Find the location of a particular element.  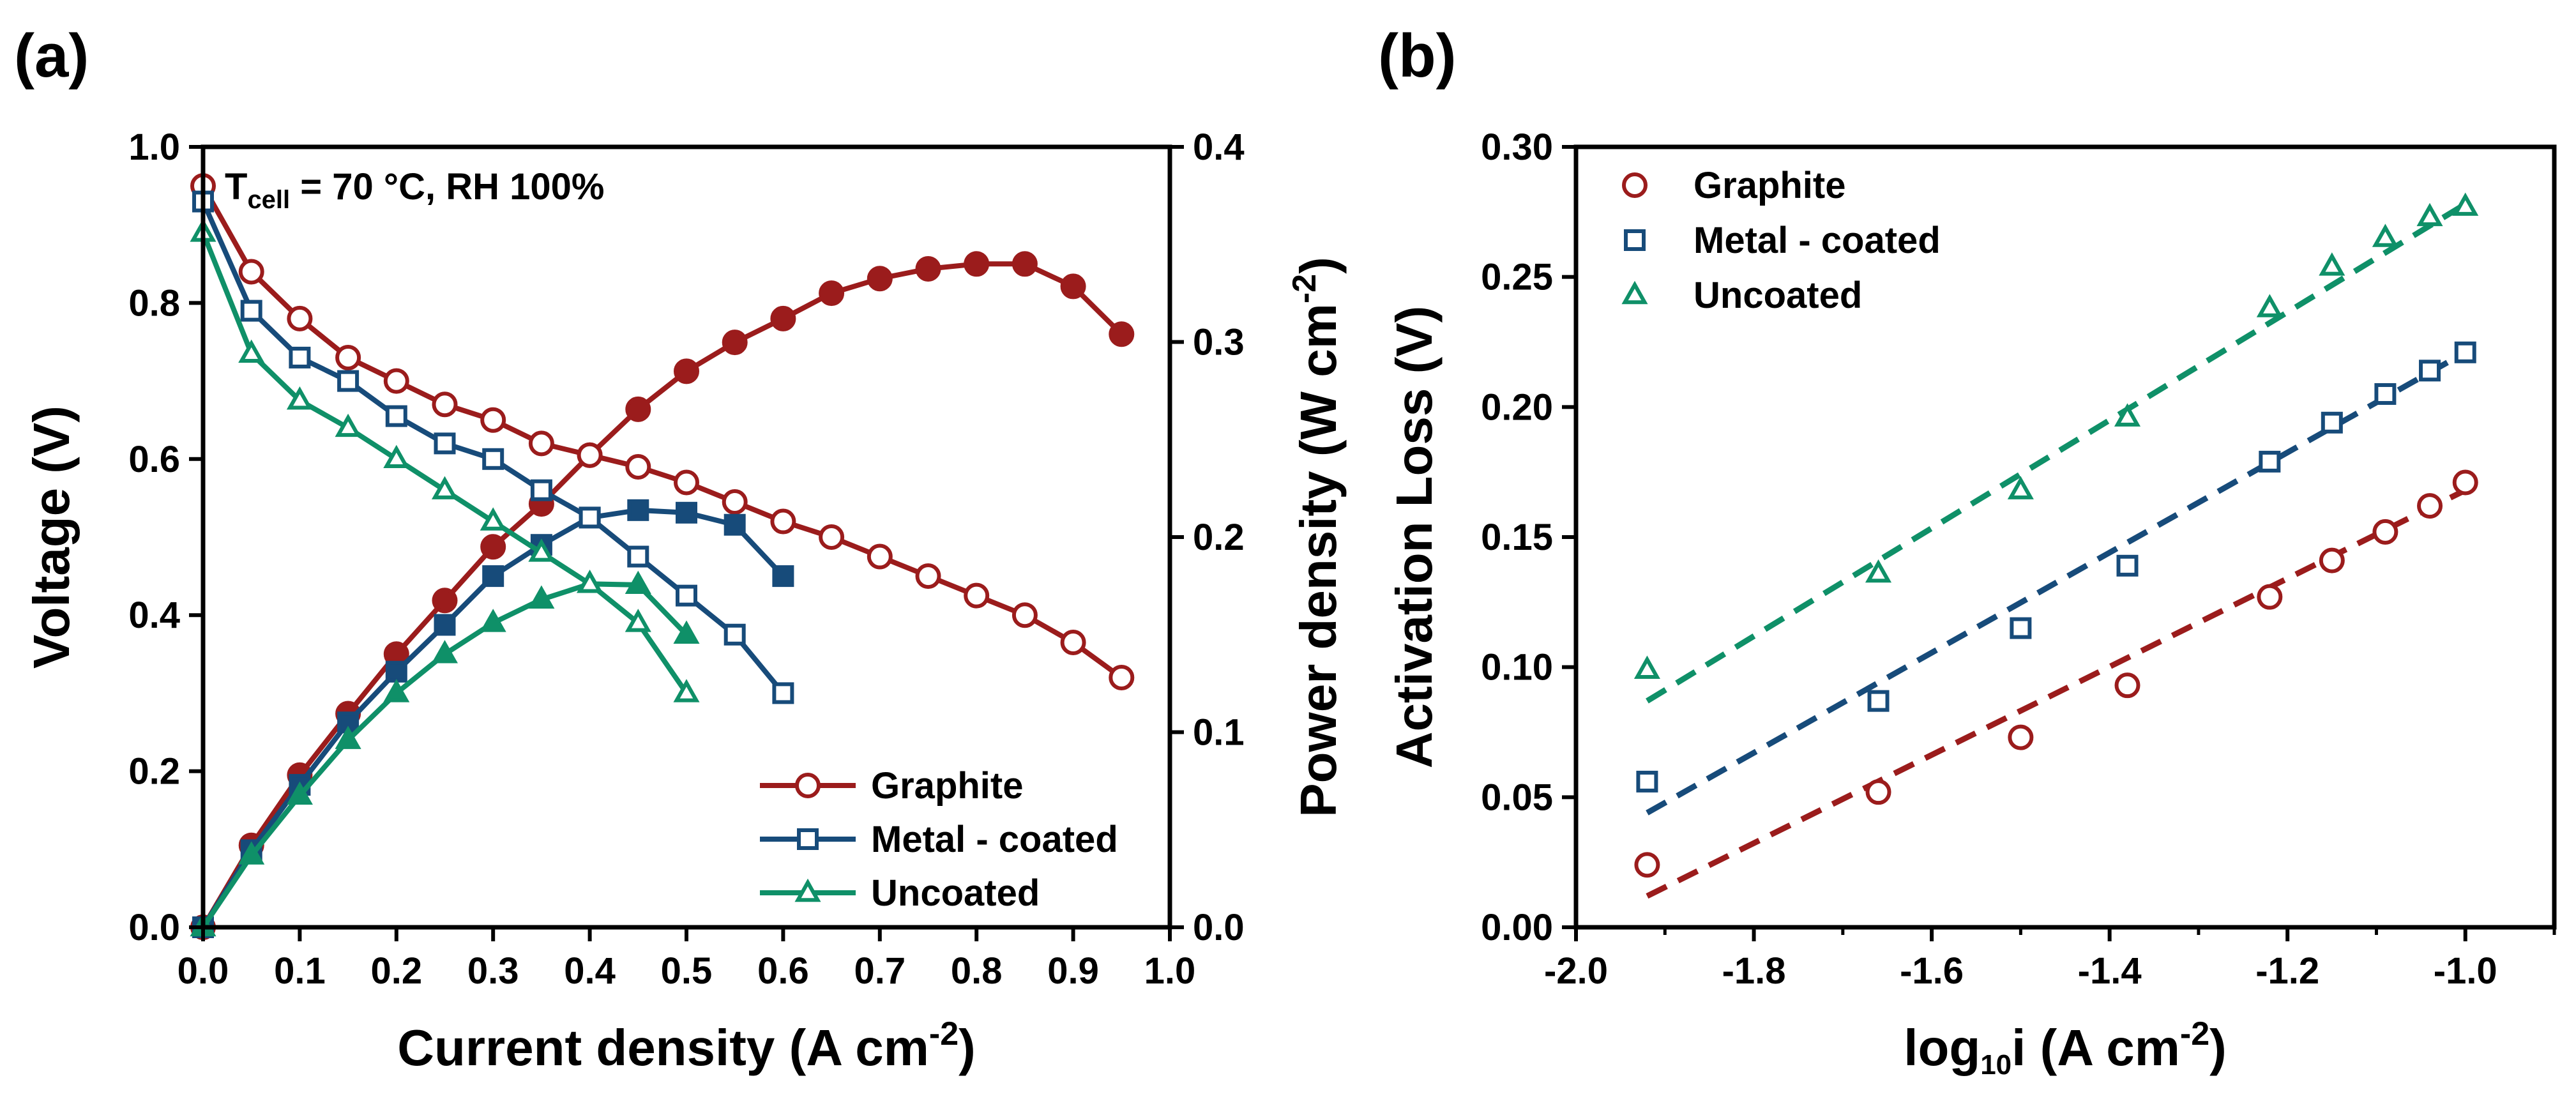

chart-b-metal-coated-fit-line is located at coordinates (2057, 582).